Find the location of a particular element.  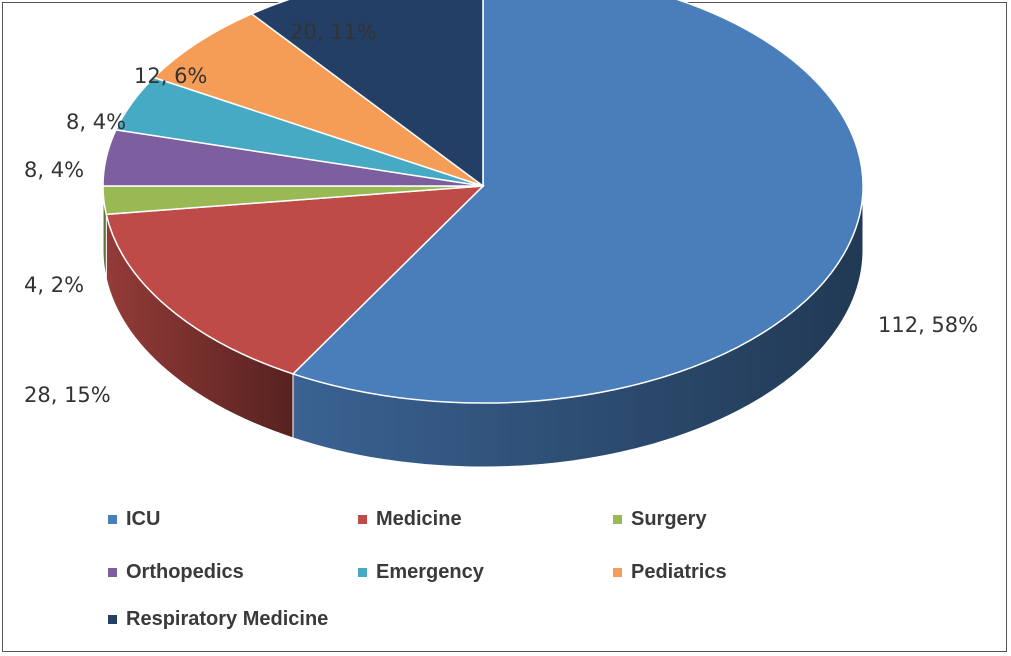

legend-label: Orthopedics is located at coordinates (185, 572).